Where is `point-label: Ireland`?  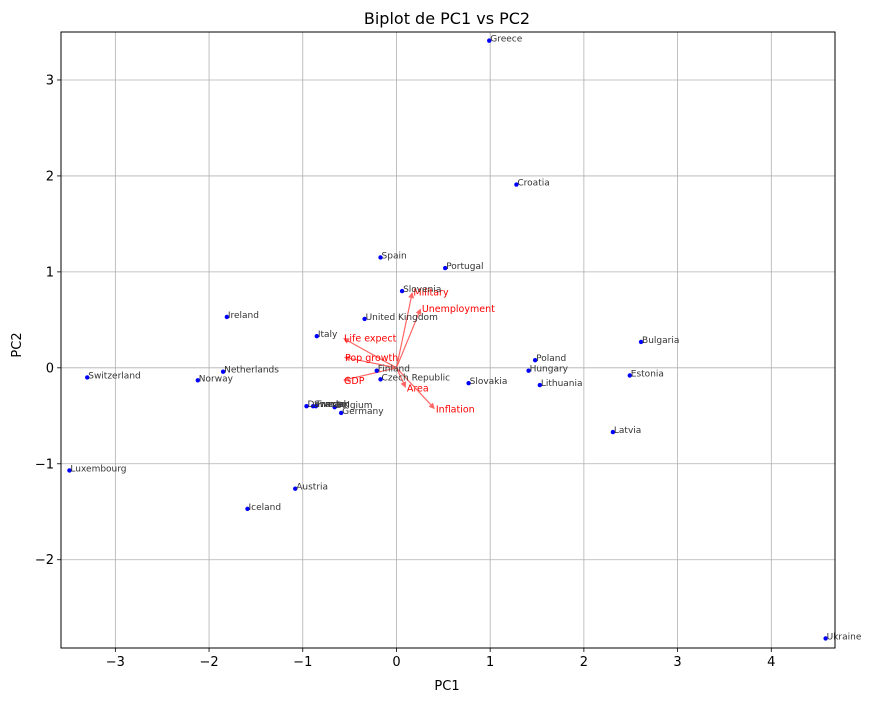
point-label: Ireland is located at coordinates (243, 316).